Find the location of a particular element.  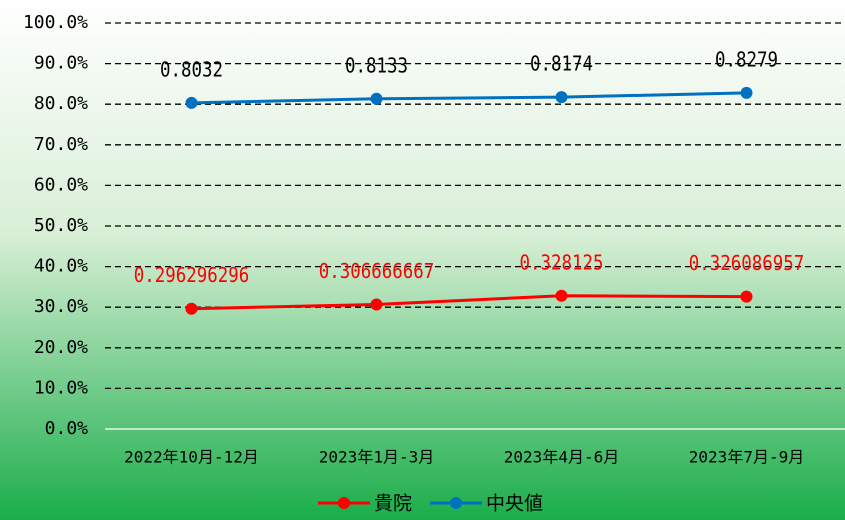

x-tick-label: 2022年10月-12月 is located at coordinates (191, 457).